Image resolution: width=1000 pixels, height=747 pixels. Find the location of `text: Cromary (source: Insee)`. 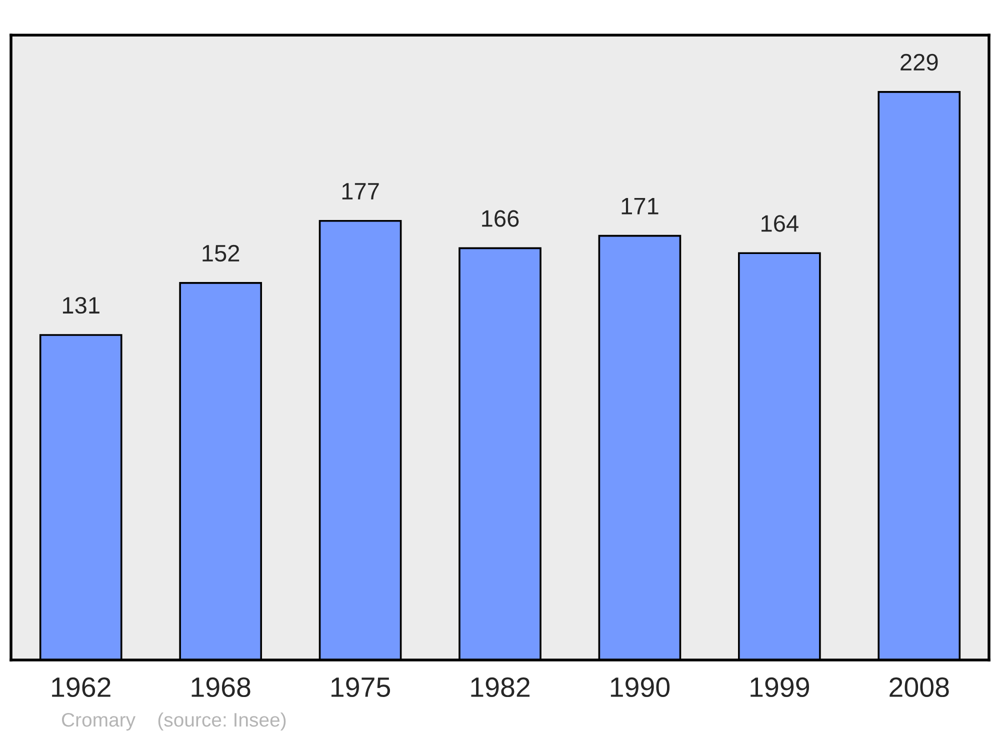

text: Cromary (source: Insee) is located at coordinates (174, 721).